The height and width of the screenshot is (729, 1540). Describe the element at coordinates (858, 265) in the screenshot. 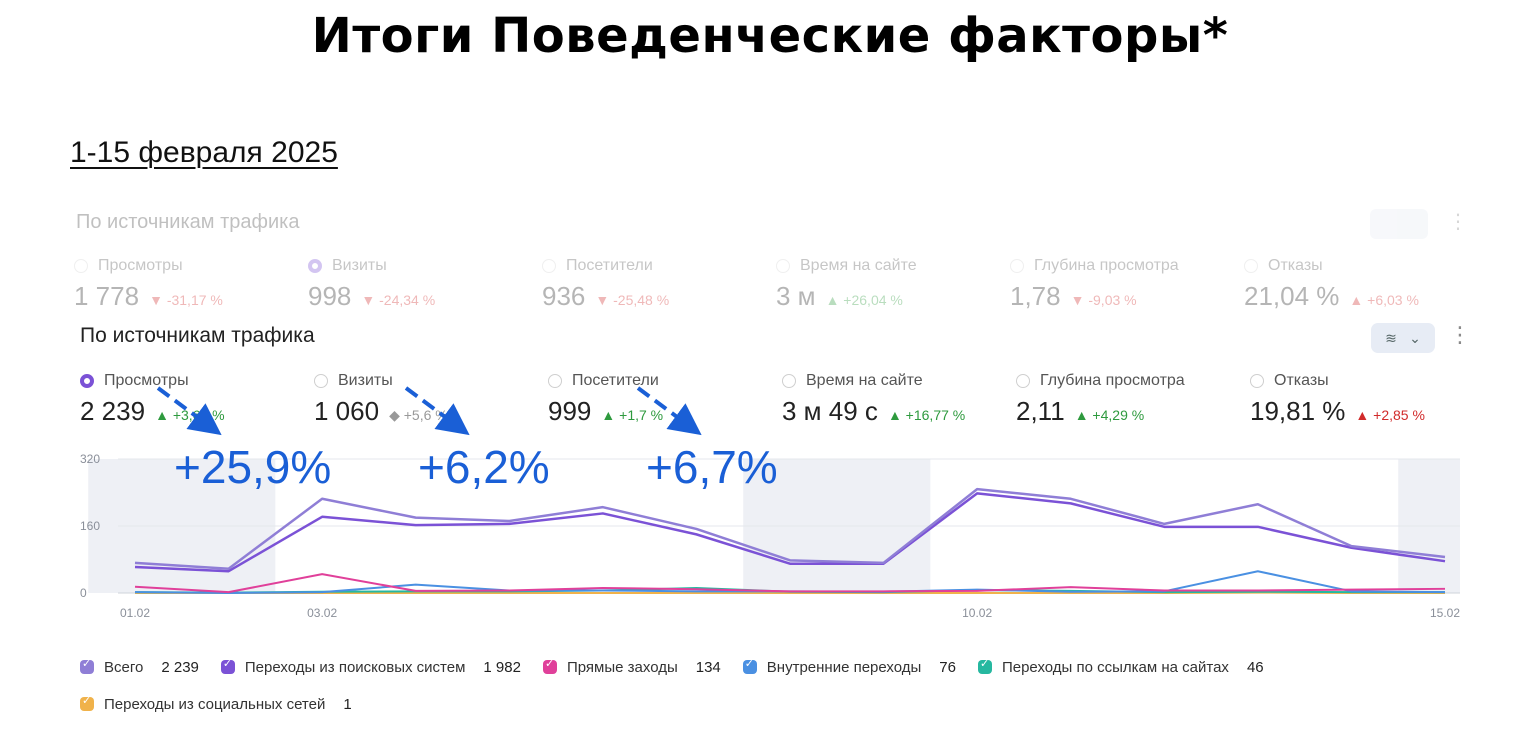

I see `ghost-metric-label: Время на сайте` at that location.